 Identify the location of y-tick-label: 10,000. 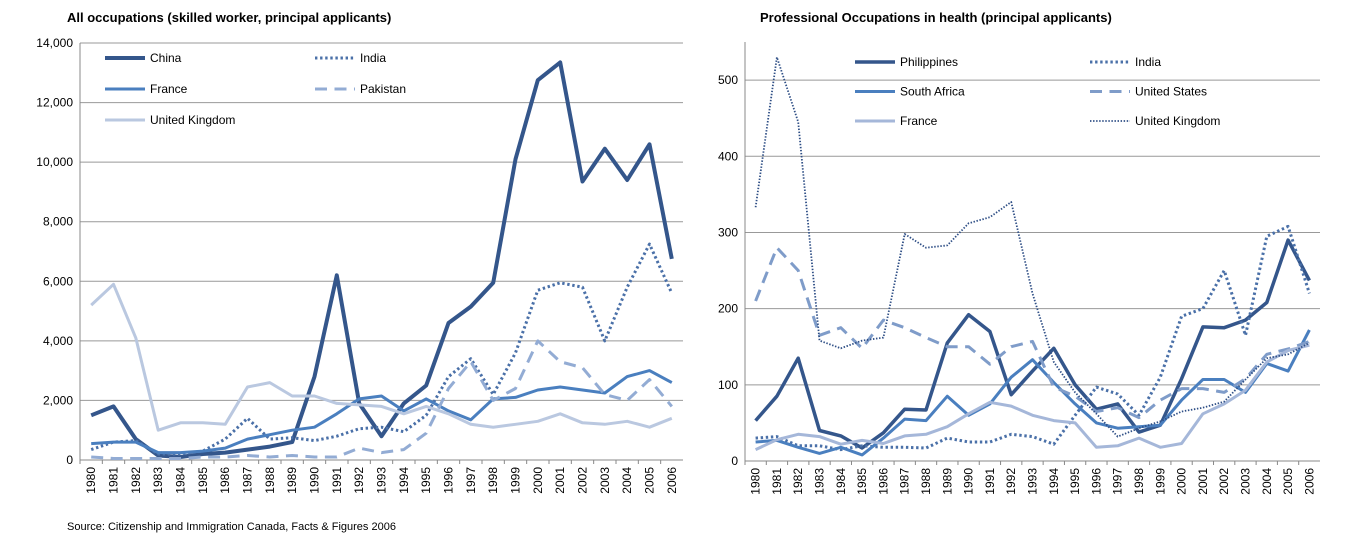
(54, 162).